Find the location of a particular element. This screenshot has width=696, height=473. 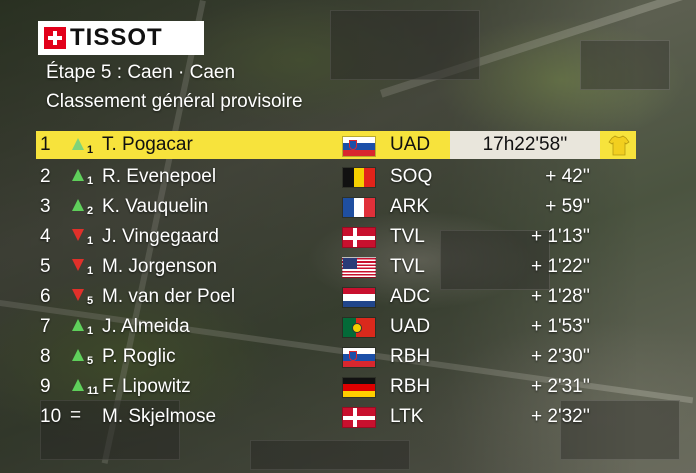

team-code: ADC is located at coordinates (410, 296).